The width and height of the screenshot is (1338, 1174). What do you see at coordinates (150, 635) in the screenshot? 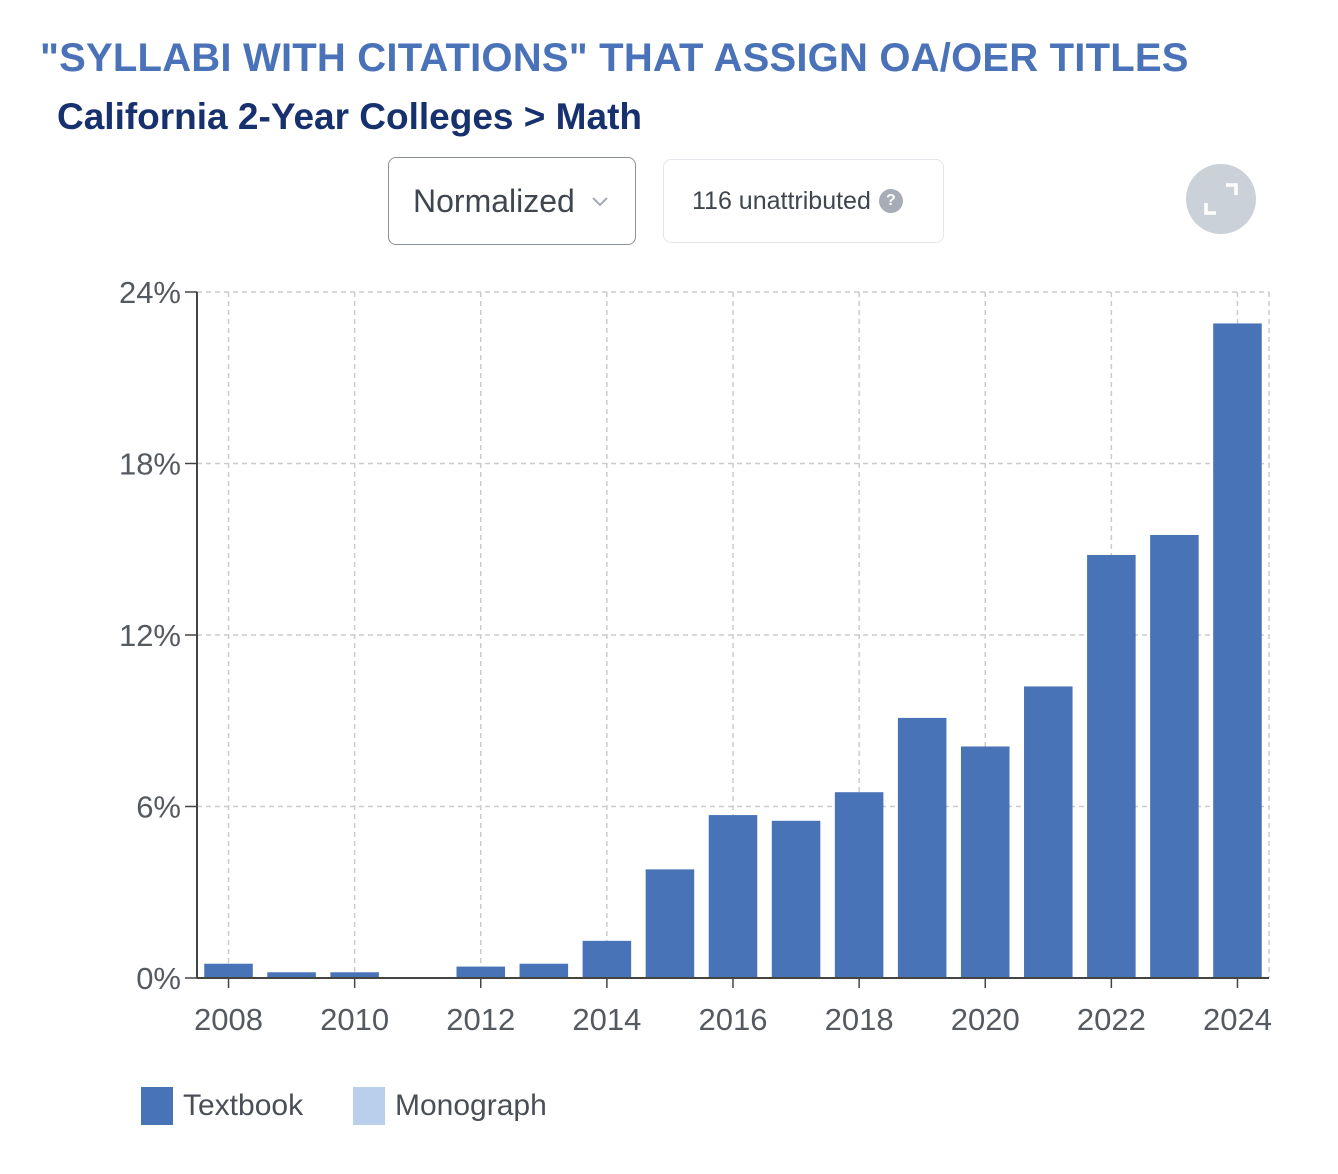
I see `y-tick-label: 12%` at bounding box center [150, 635].